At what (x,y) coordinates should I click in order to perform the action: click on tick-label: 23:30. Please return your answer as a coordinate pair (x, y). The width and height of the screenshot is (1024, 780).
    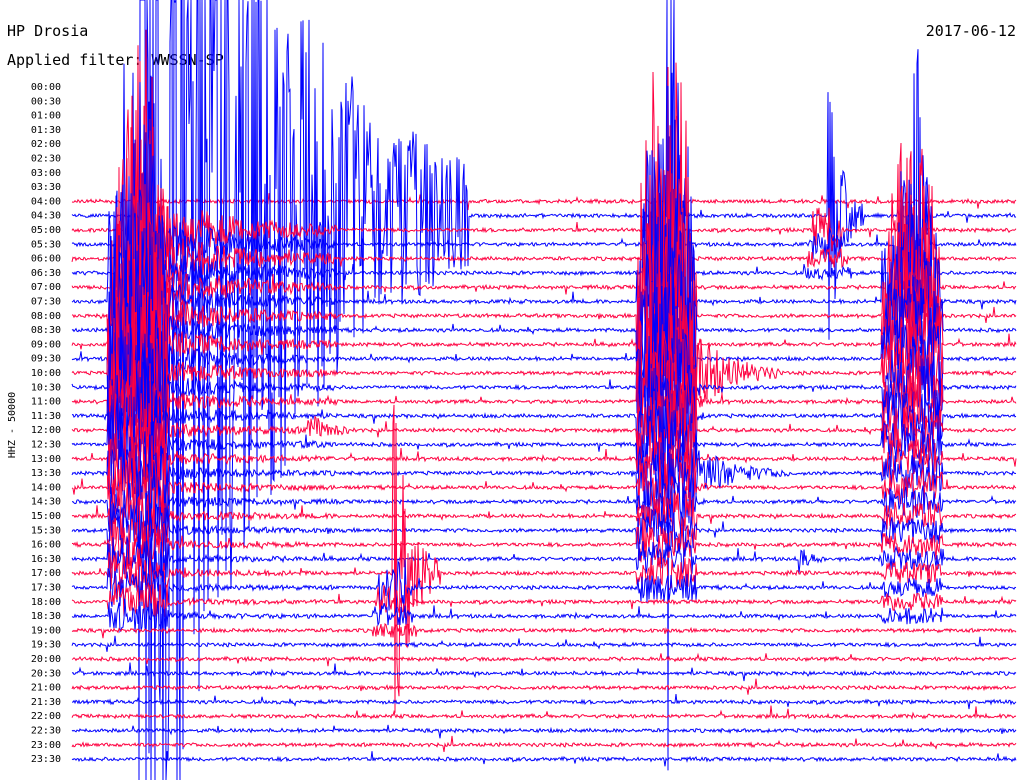
    Looking at the image, I should click on (46, 759).